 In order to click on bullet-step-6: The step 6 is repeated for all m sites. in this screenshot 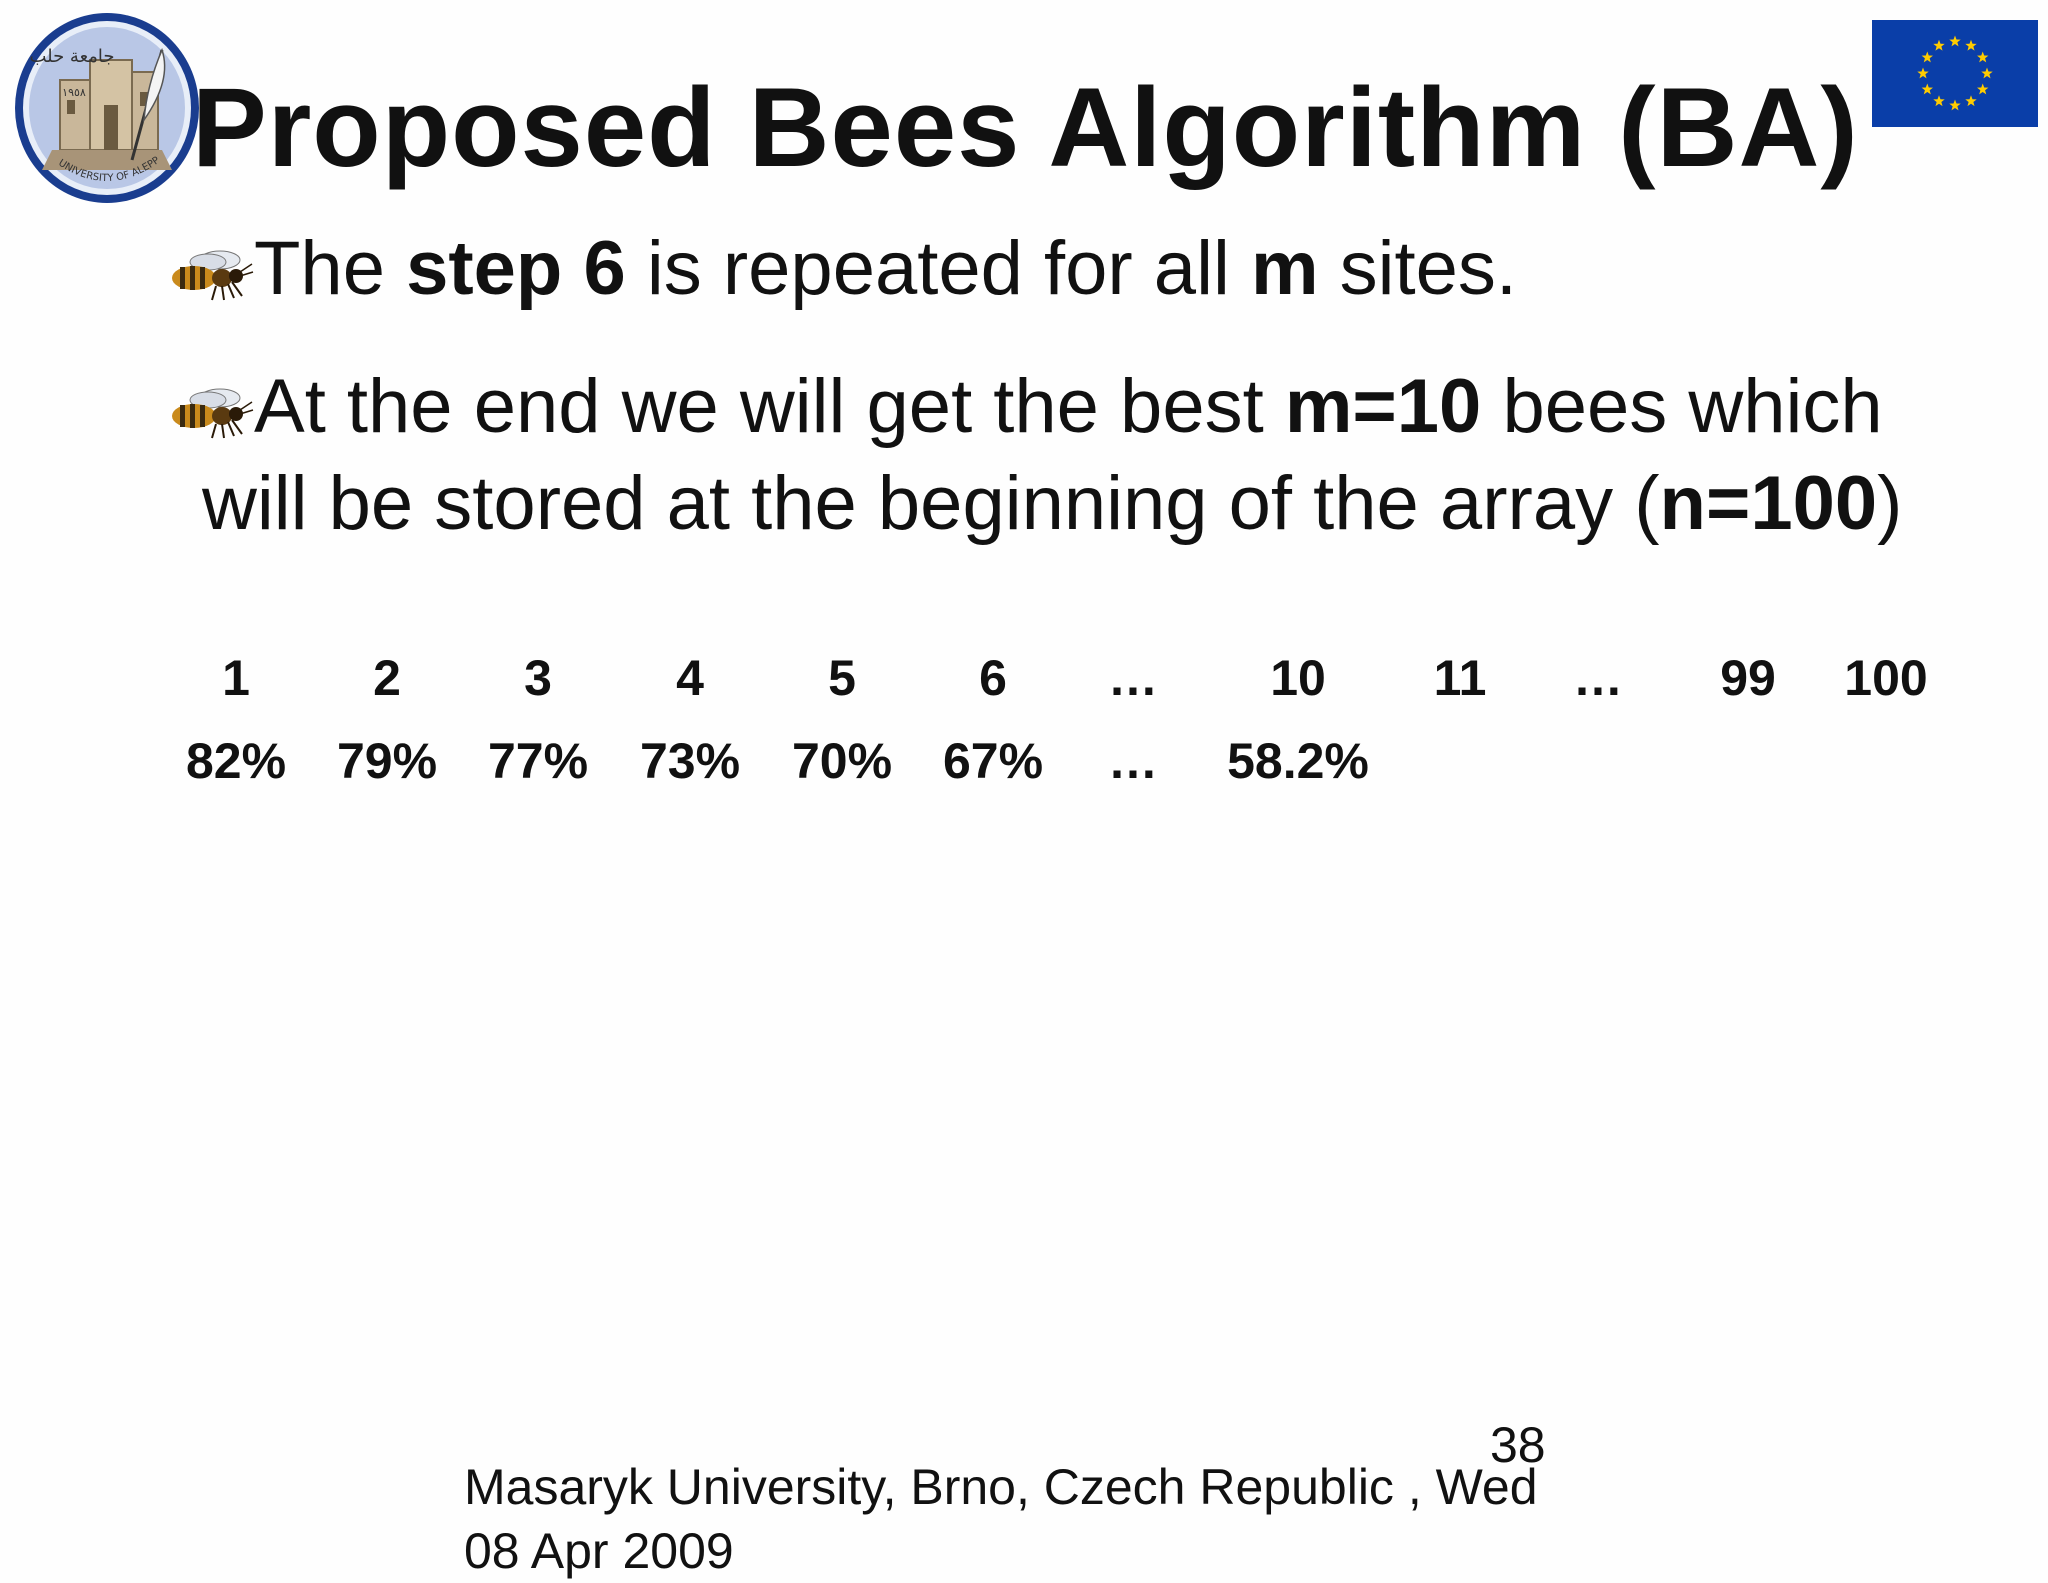, I will do `click(1088, 268)`.